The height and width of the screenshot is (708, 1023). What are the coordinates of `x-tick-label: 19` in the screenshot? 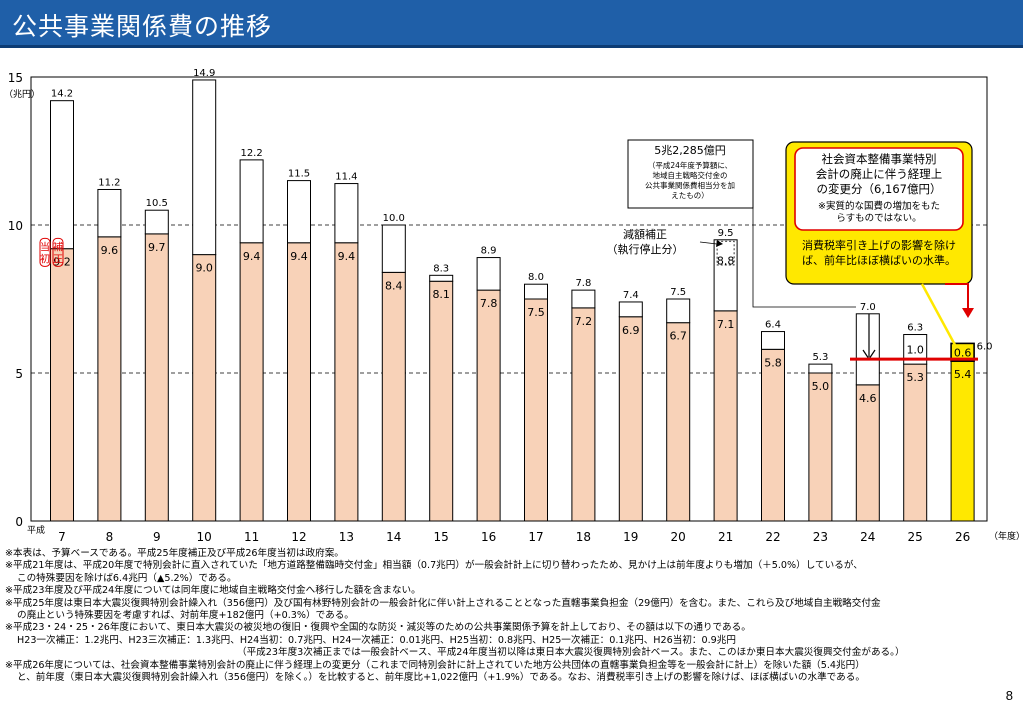 It's located at (630, 537).